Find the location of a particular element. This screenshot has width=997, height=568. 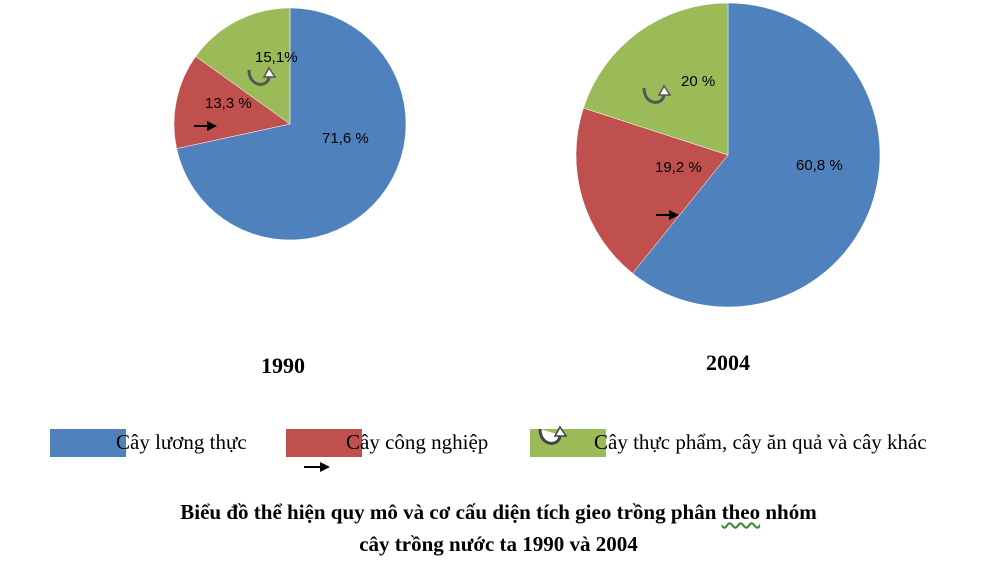

pie-slice-2004-food is located at coordinates (756, 155).